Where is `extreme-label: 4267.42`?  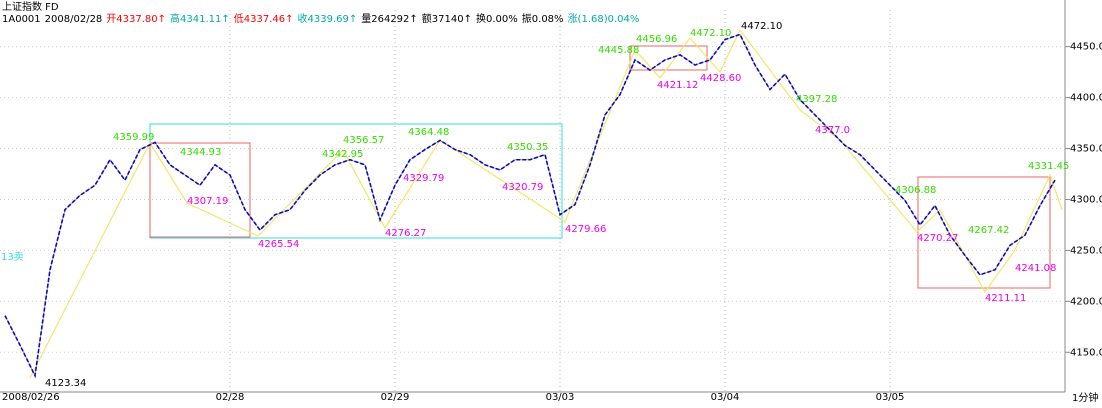
extreme-label: 4267.42 is located at coordinates (988, 230).